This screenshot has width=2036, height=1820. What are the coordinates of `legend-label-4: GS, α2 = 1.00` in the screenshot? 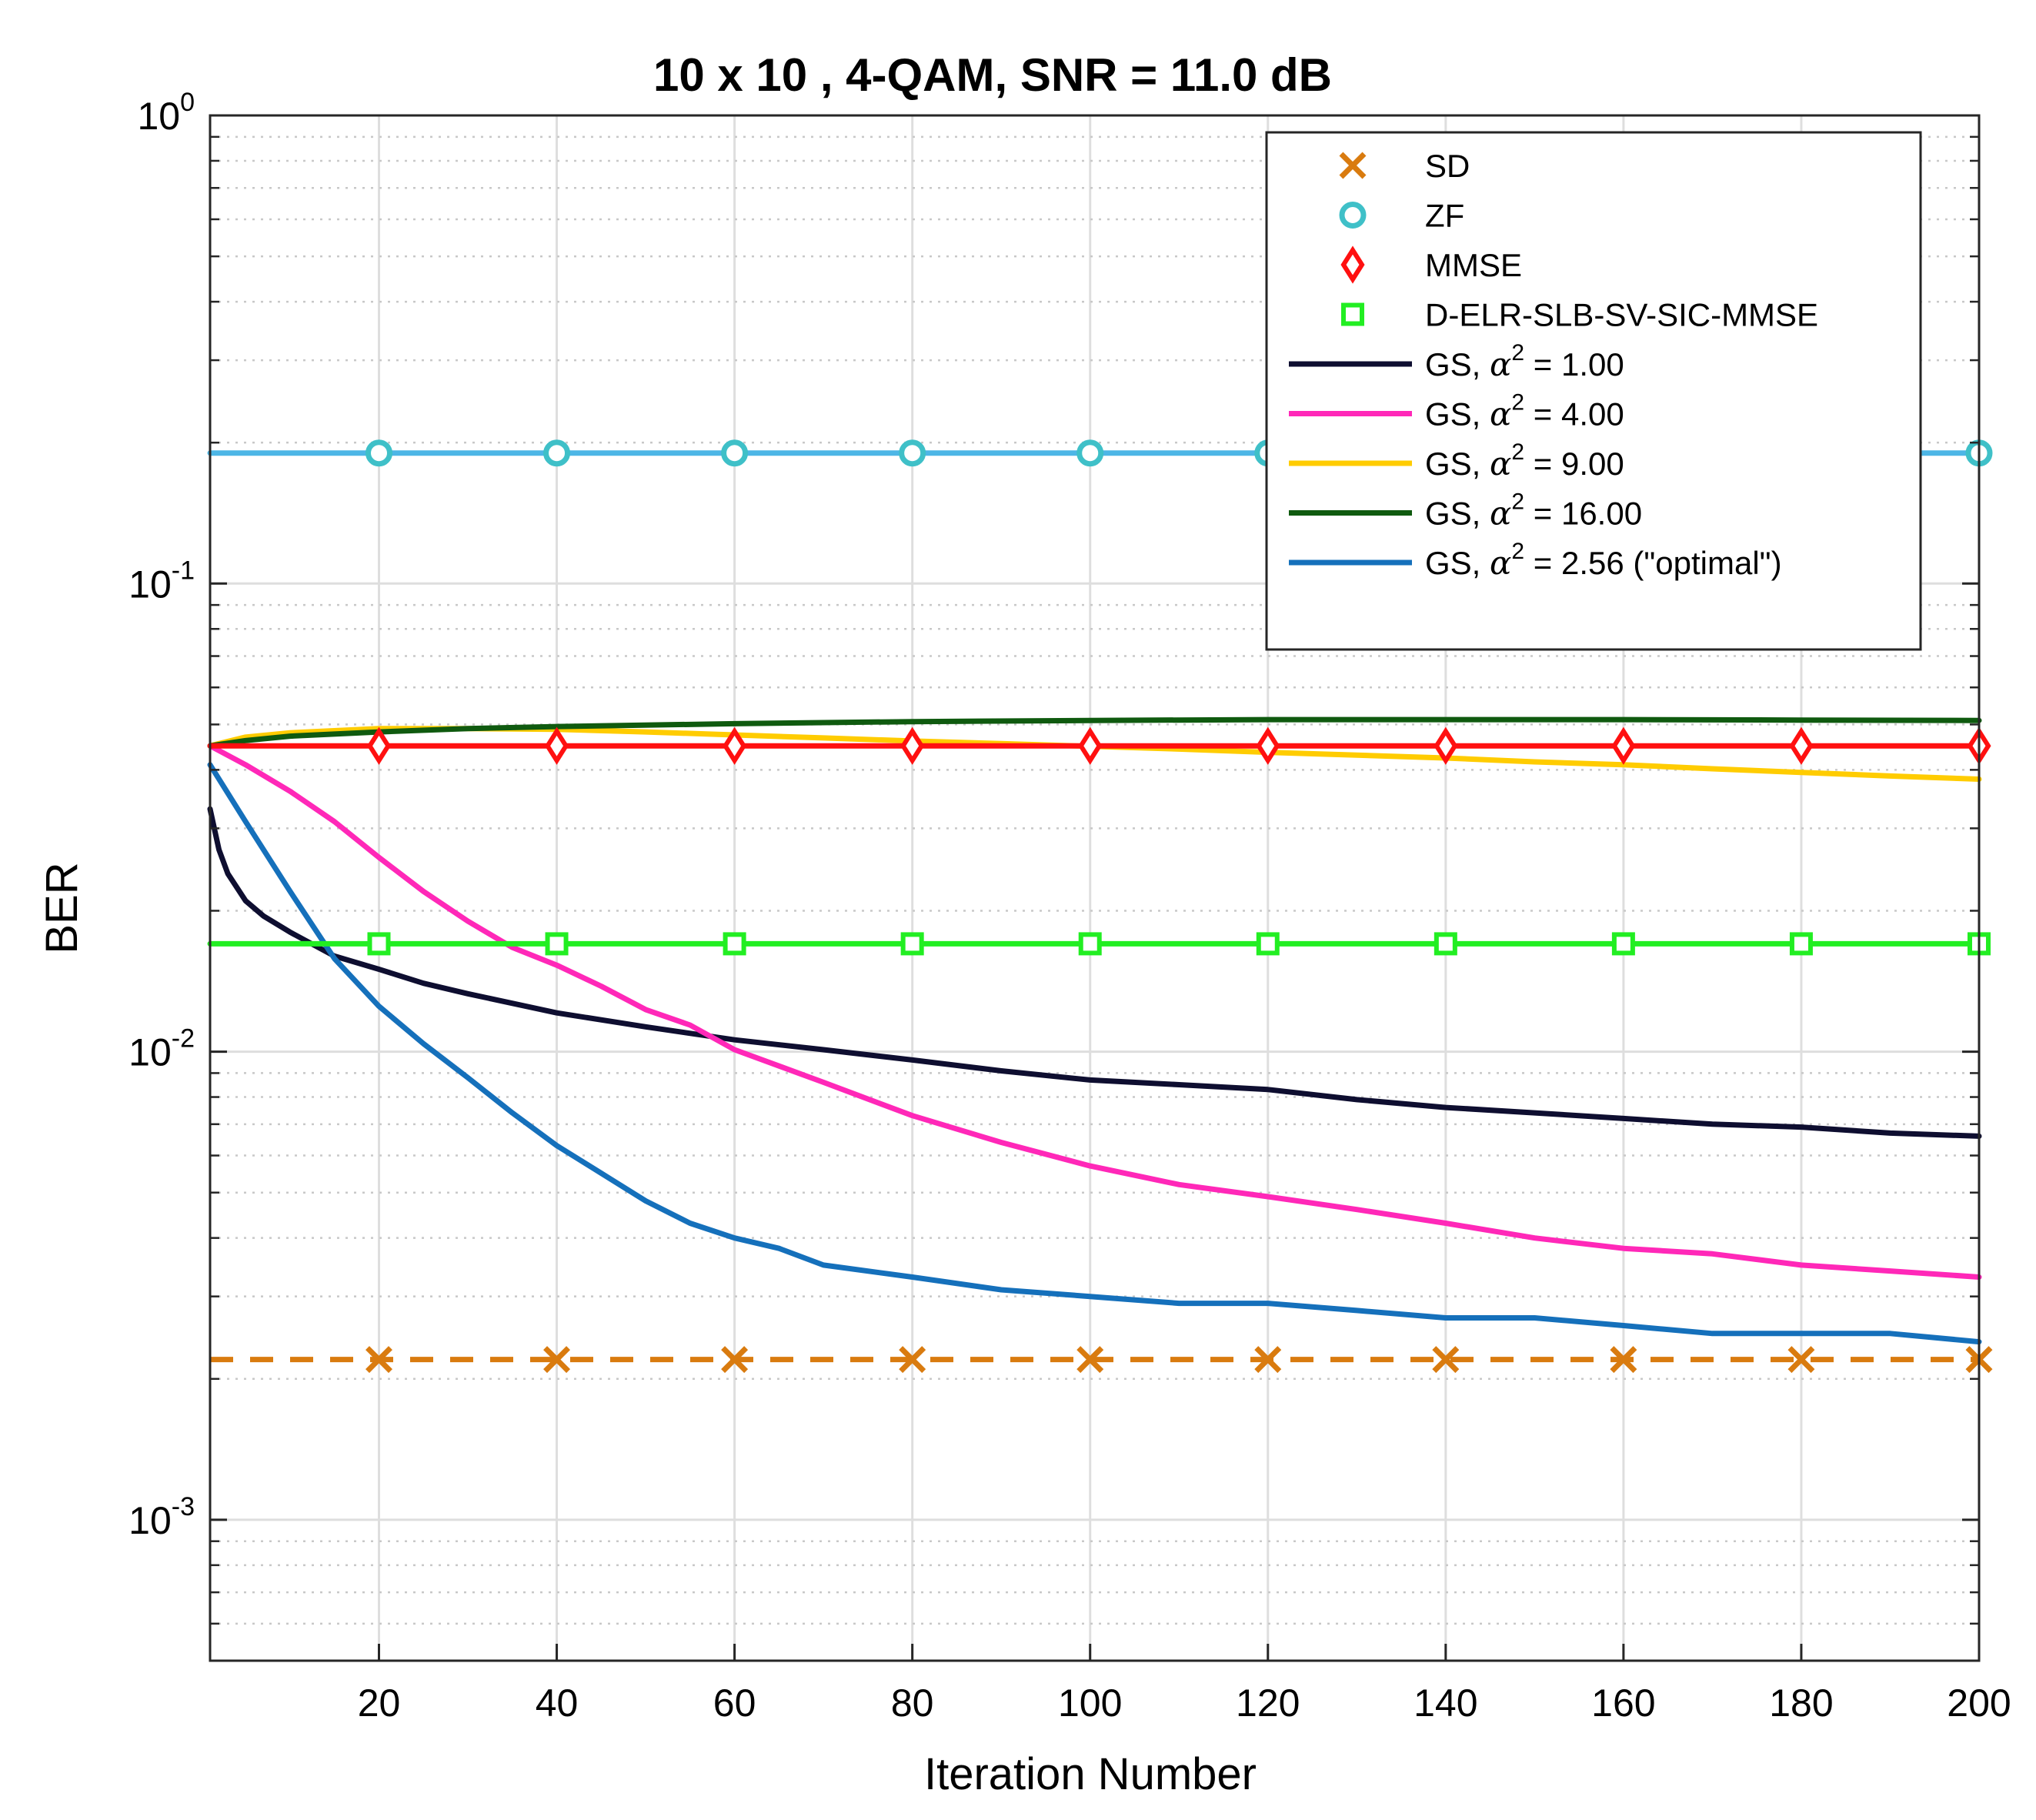 It's located at (1524, 362).